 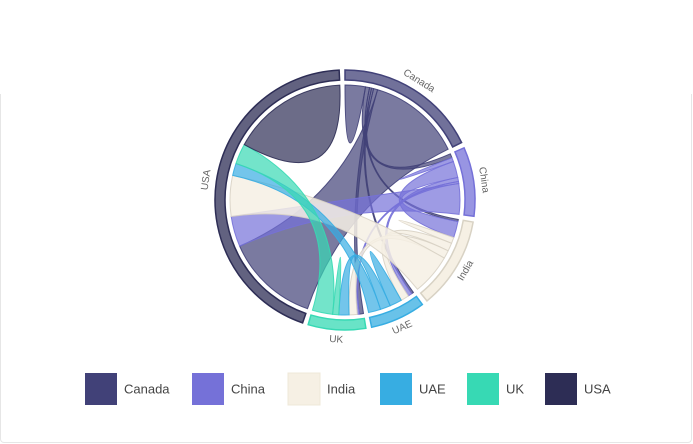 What do you see at coordinates (341, 388) in the screenshot?
I see `legend-label: India` at bounding box center [341, 388].